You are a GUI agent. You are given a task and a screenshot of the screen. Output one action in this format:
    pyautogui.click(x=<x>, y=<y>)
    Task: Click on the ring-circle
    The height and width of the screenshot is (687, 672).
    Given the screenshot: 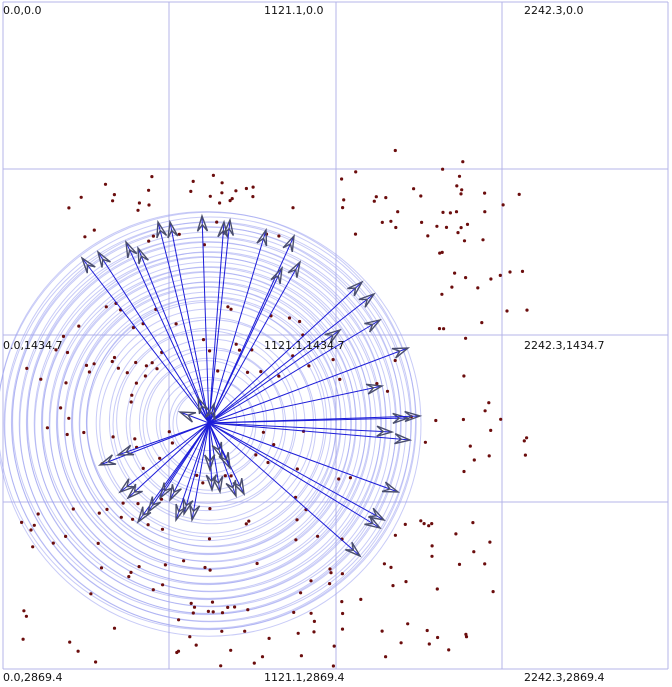 What is the action you would take?
    pyautogui.click(x=210, y=423)
    